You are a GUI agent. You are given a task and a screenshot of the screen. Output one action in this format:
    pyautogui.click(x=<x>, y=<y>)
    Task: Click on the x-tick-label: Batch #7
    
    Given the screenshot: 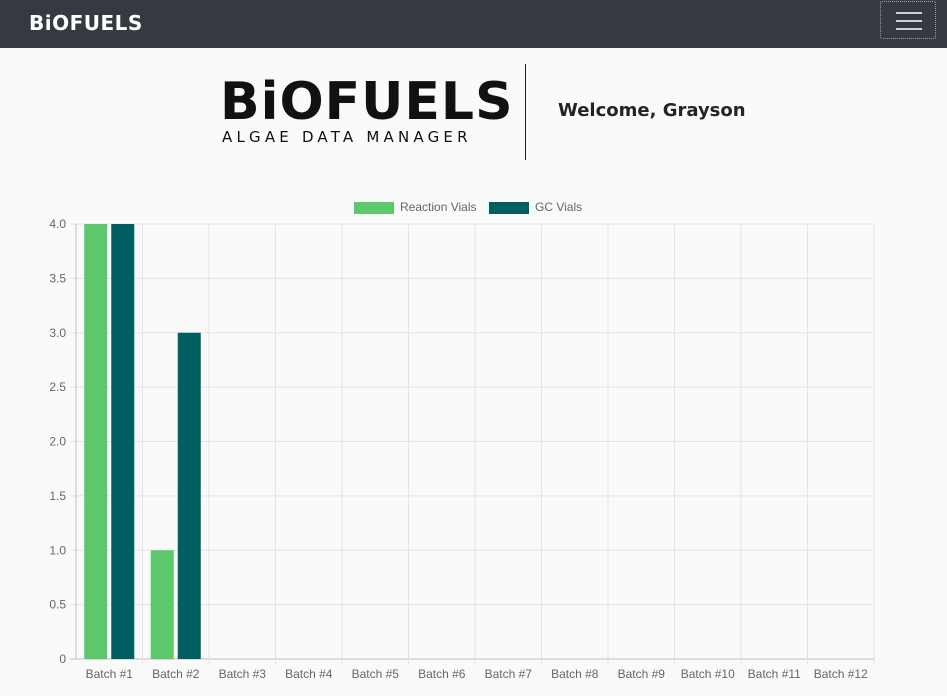 What is the action you would take?
    pyautogui.click(x=509, y=674)
    